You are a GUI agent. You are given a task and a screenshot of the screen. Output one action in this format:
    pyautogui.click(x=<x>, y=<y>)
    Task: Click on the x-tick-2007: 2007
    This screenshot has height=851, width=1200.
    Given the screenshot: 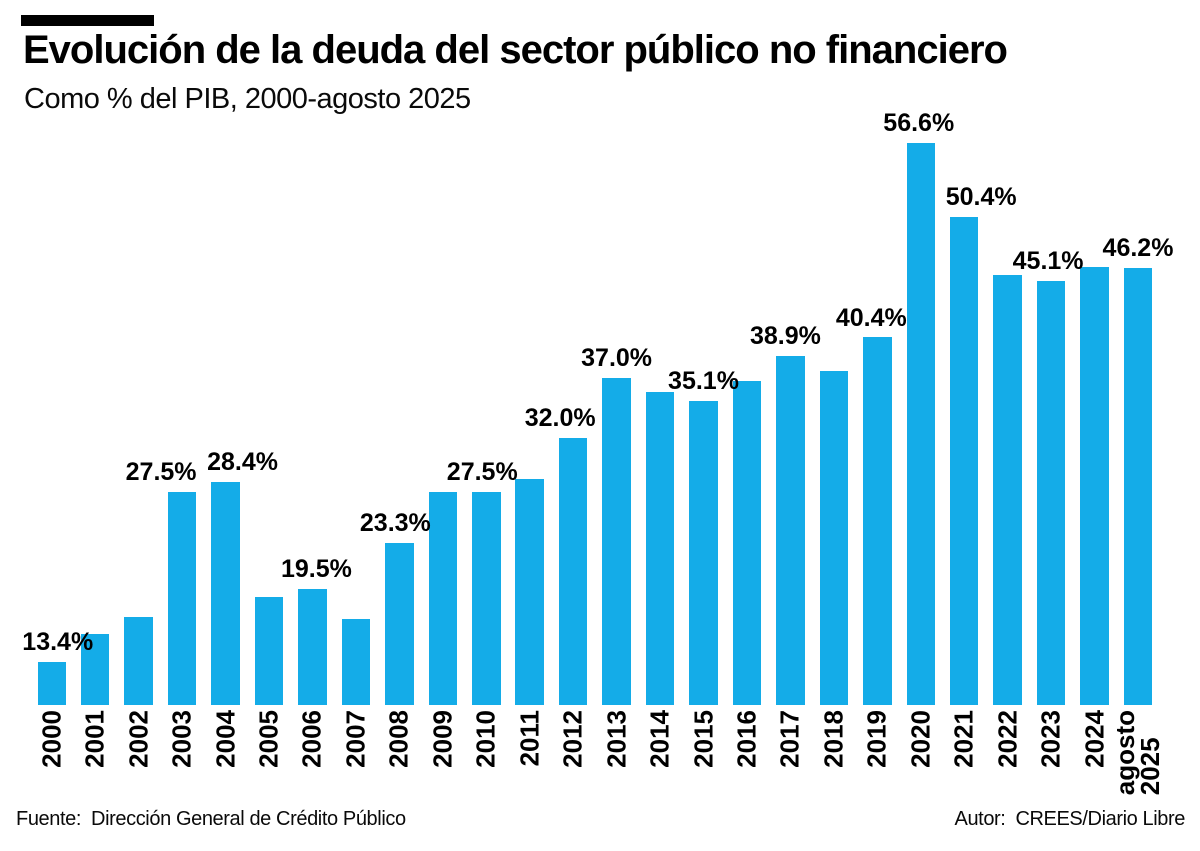 What is the action you would take?
    pyautogui.click(x=355, y=739)
    